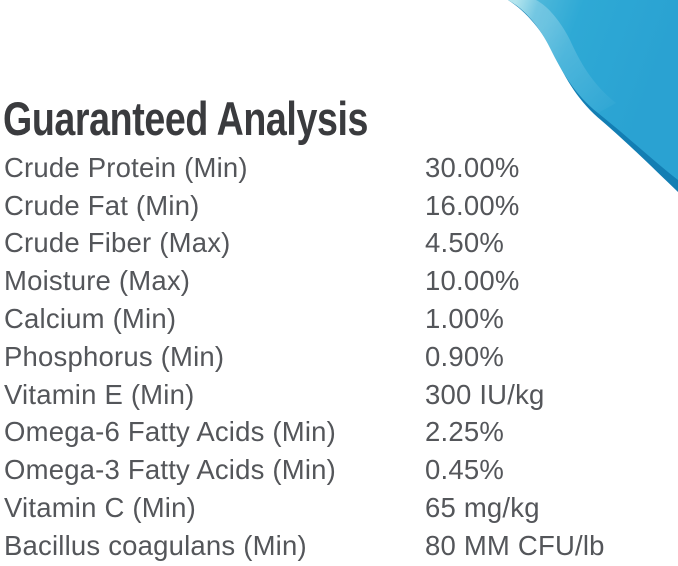 This screenshot has height=566, width=678. I want to click on nutrient-value: 300 IU/kg, so click(485, 394).